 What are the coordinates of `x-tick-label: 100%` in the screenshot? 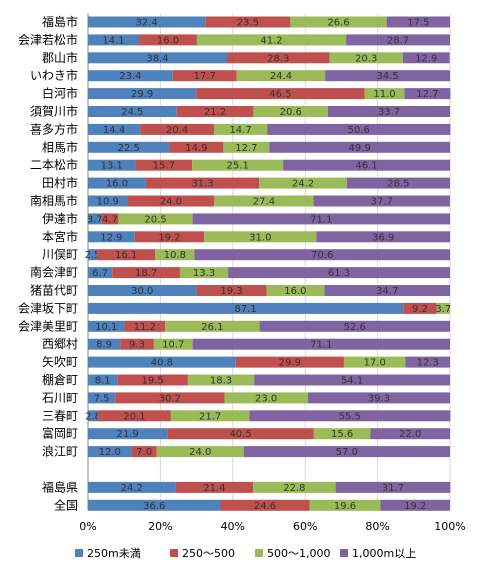 It's located at (449, 526).